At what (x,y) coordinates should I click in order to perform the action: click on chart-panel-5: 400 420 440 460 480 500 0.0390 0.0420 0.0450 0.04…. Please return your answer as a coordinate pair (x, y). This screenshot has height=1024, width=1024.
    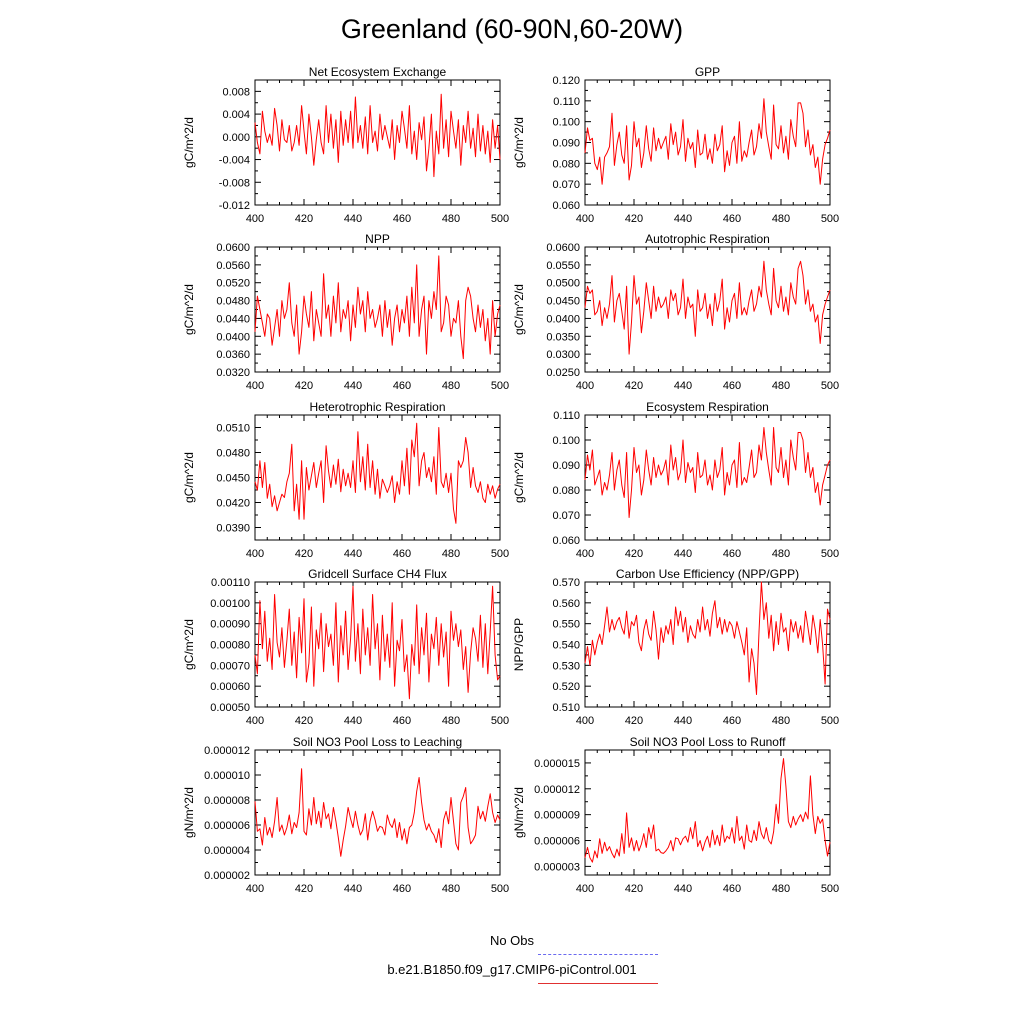
    Looking at the image, I should click on (345, 480).